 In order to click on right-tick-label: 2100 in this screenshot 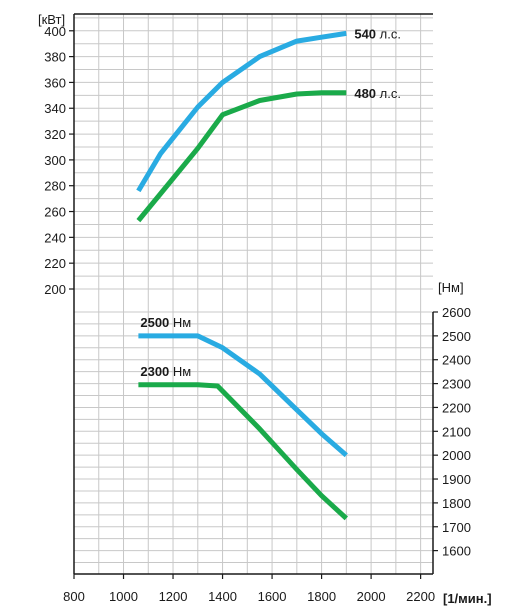, I will do `click(456, 431)`.